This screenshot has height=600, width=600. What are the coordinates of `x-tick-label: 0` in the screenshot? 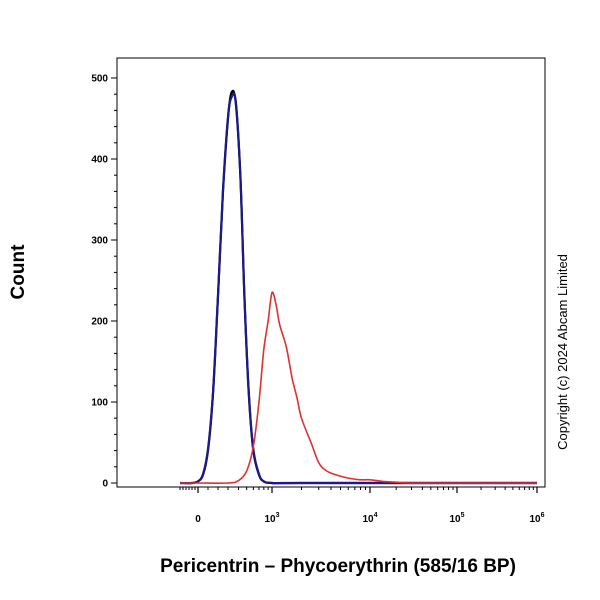 It's located at (198, 519).